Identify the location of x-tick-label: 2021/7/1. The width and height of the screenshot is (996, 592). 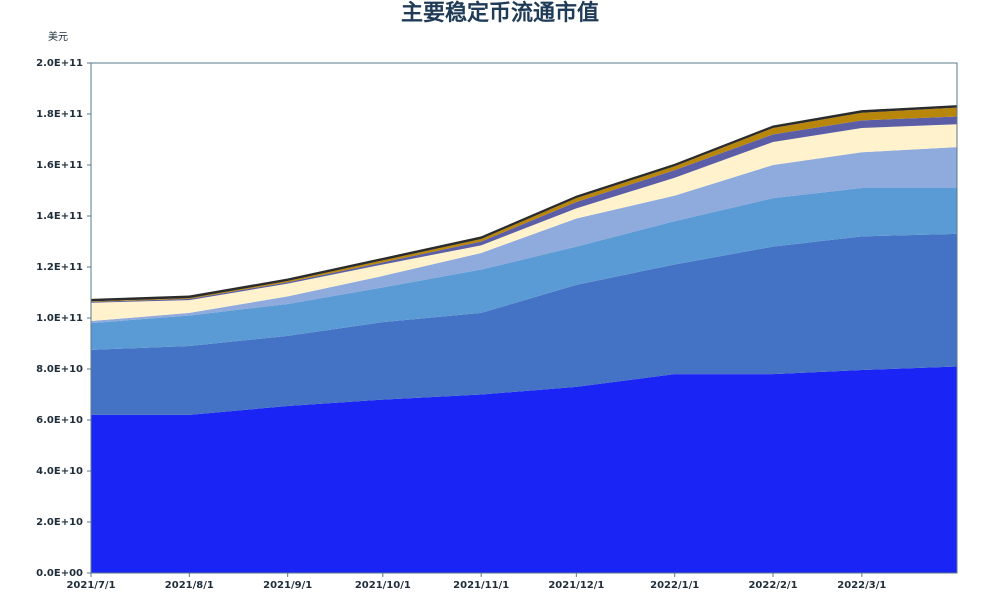
(90, 585).